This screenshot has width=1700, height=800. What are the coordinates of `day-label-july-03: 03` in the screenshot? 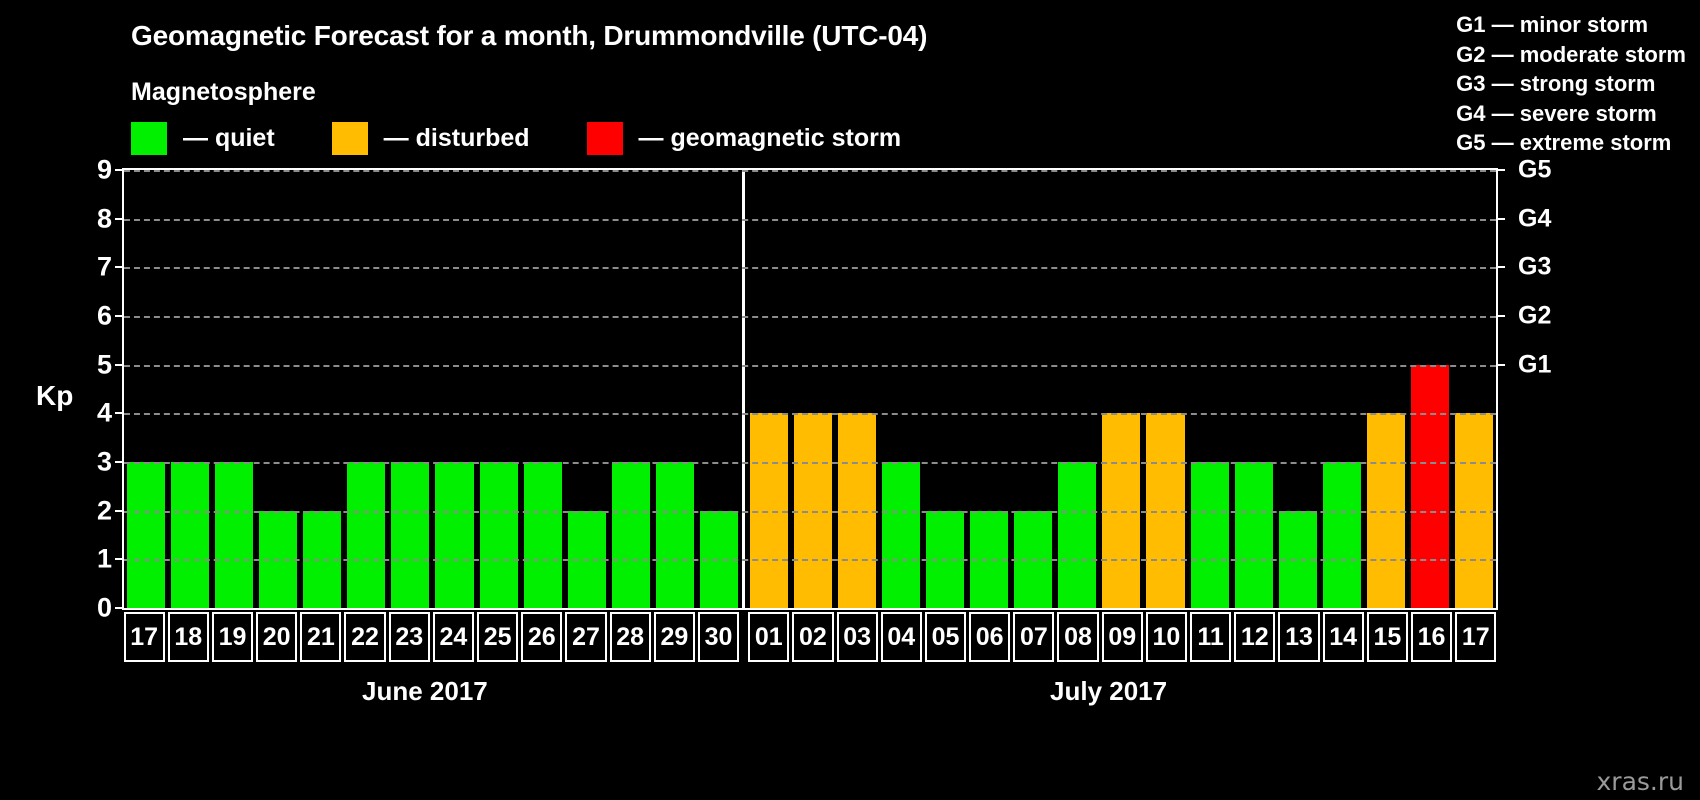 It's located at (857, 637).